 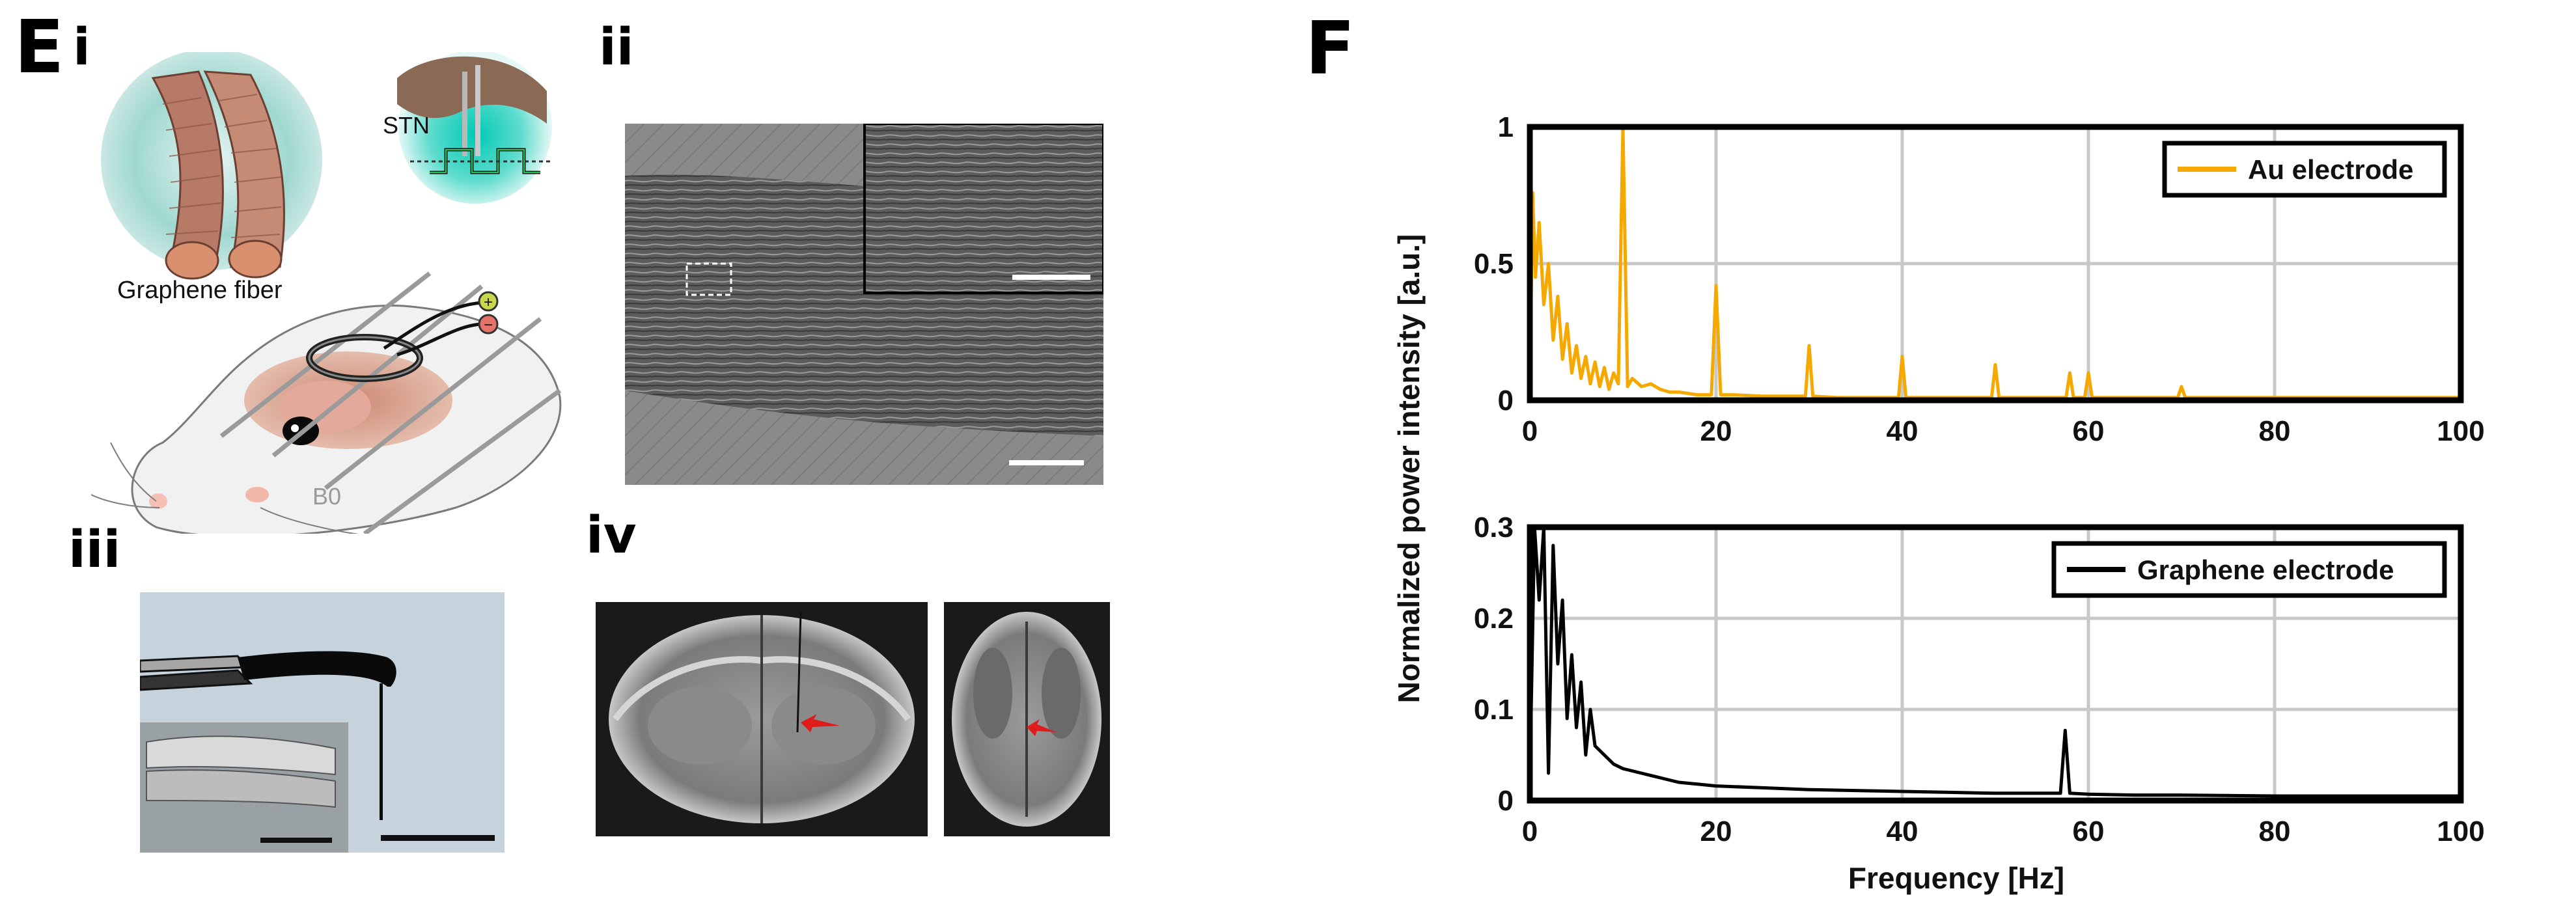 What do you see at coordinates (488, 302) in the screenshot?
I see `plus-terminal: +` at bounding box center [488, 302].